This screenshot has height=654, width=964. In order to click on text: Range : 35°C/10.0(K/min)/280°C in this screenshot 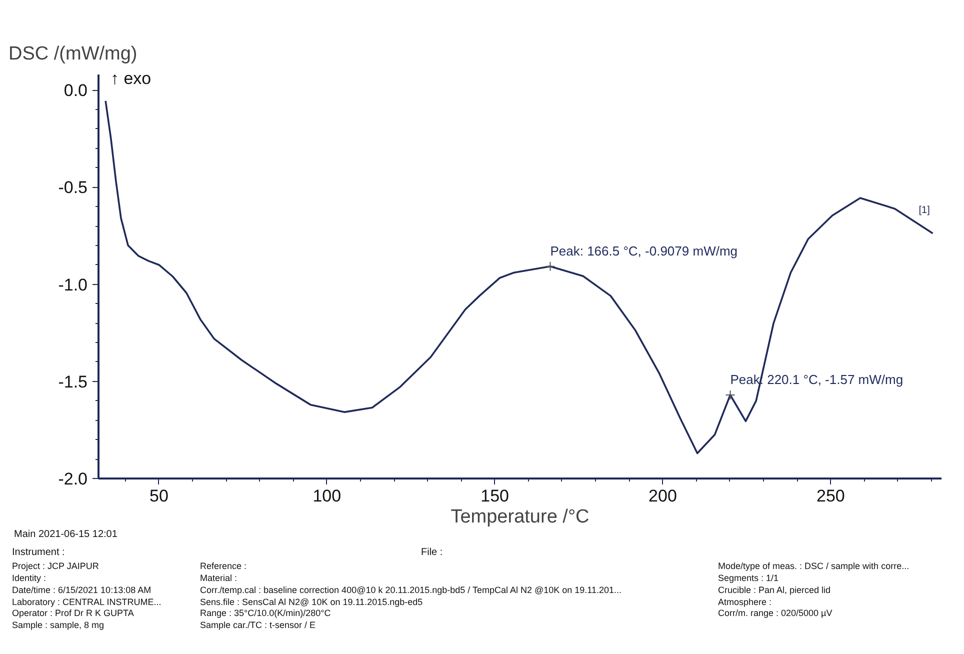, I will do `click(265, 613)`.